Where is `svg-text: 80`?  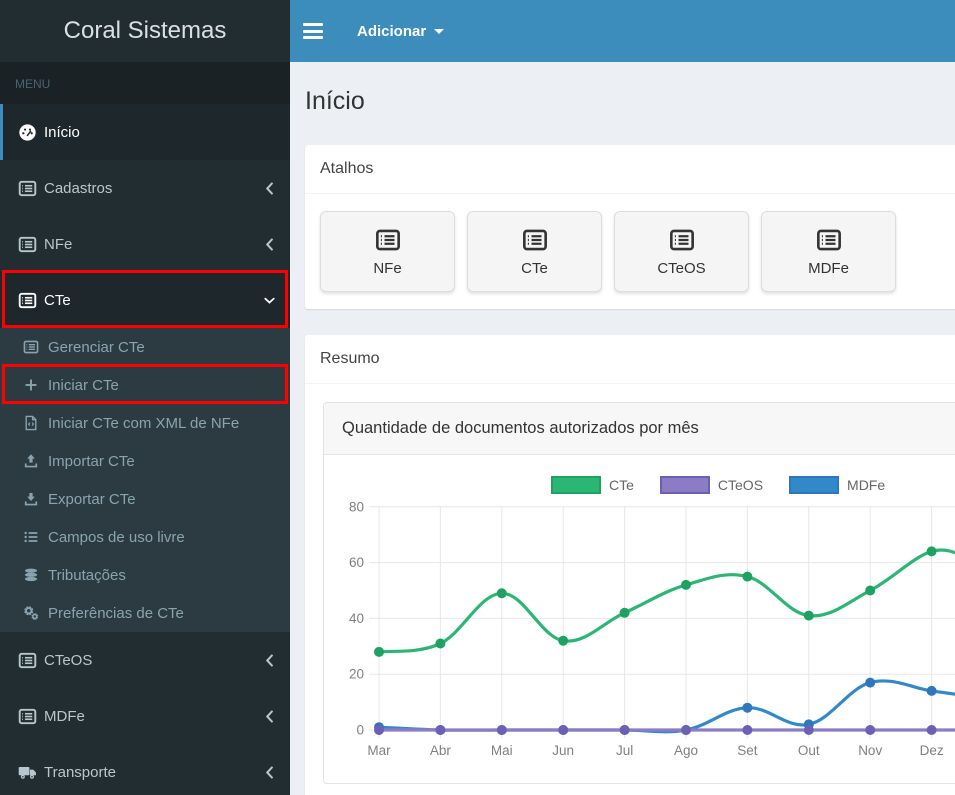
svg-text: 80 is located at coordinates (356, 506).